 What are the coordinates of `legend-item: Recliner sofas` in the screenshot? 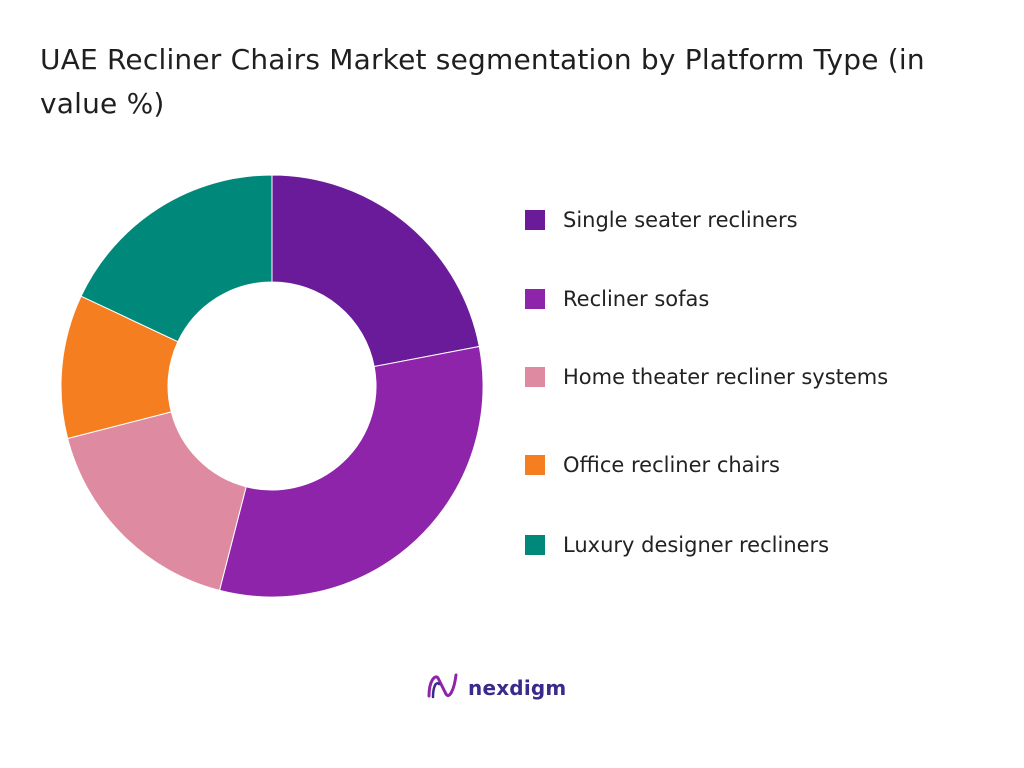 It's located at (617, 299).